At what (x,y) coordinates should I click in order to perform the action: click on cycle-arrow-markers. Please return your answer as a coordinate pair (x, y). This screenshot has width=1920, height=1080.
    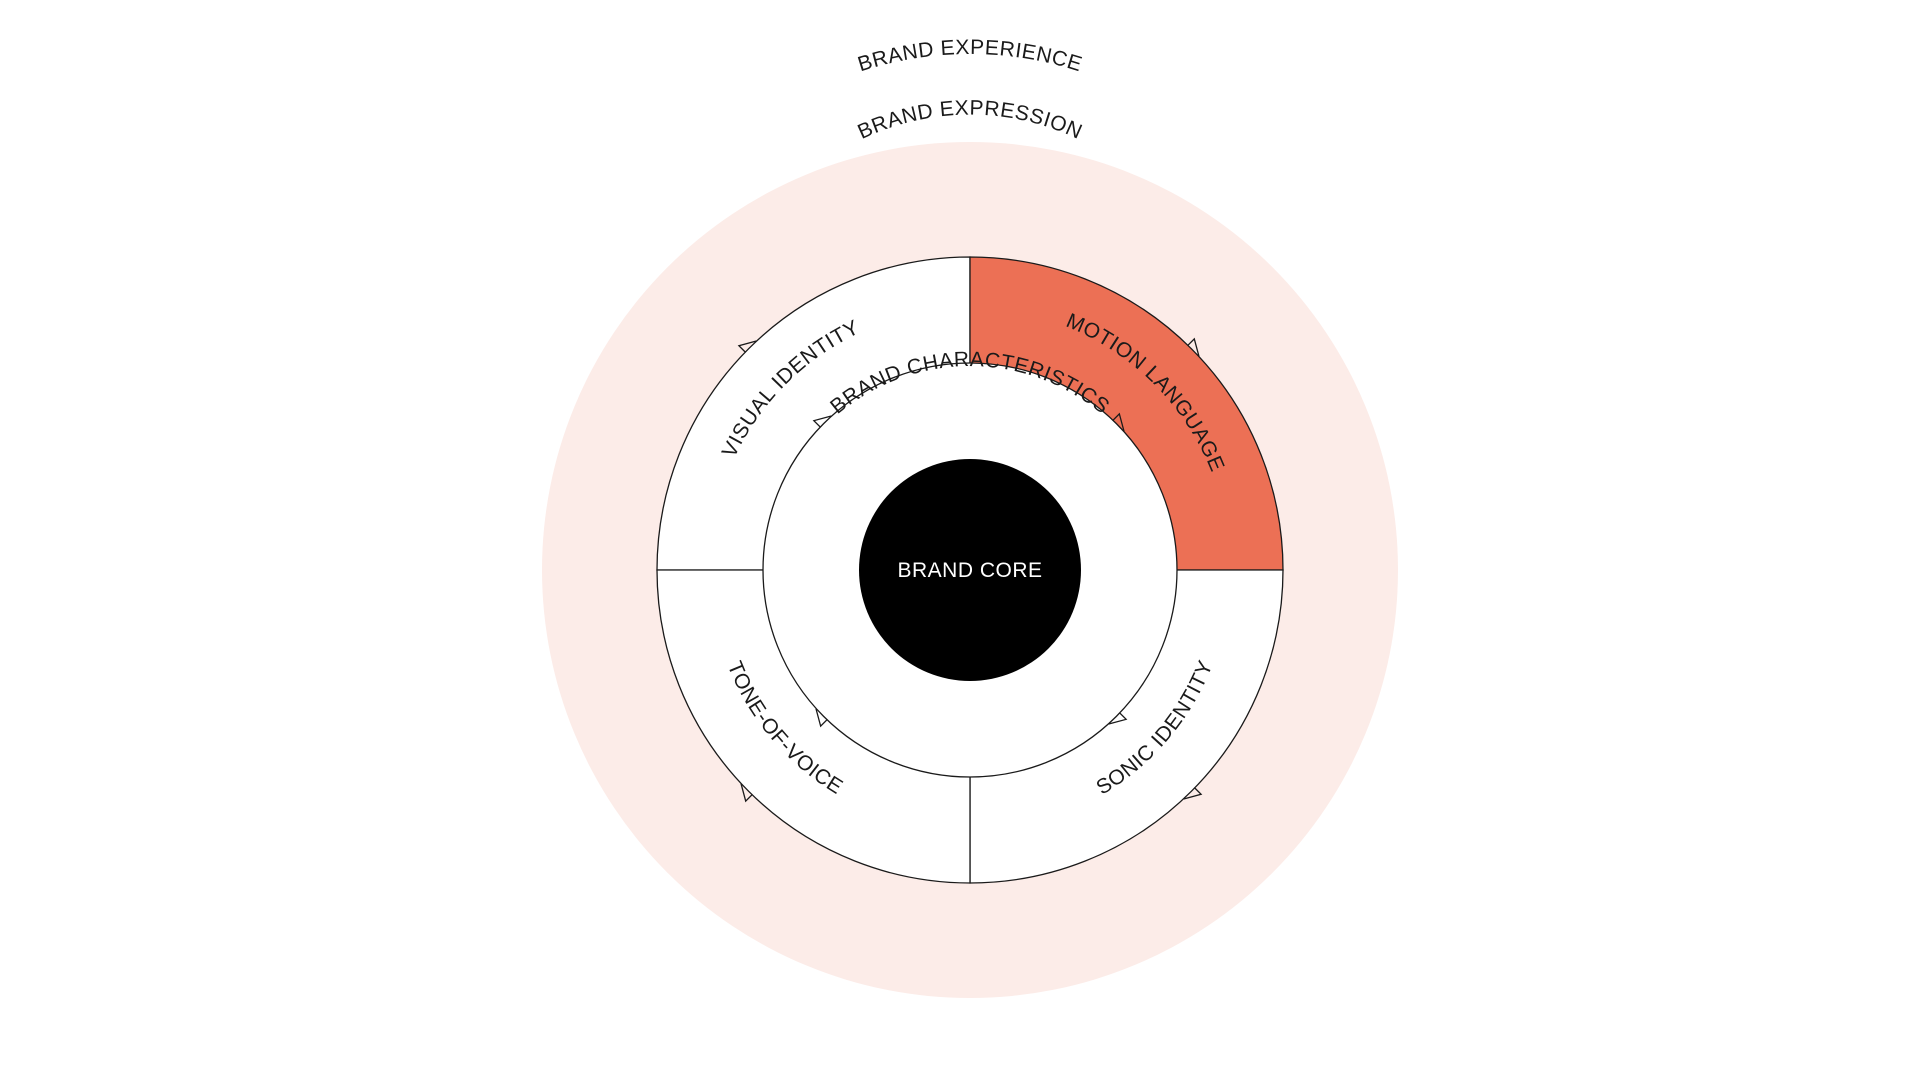
    Looking at the image, I should click on (970, 570).